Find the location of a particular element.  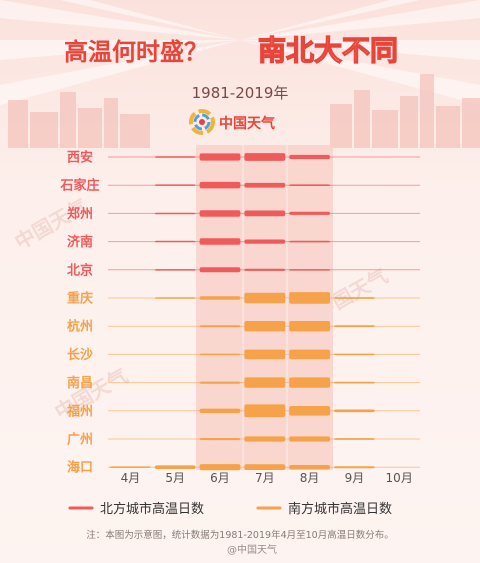

city-label: 长沙 is located at coordinates (80, 355).